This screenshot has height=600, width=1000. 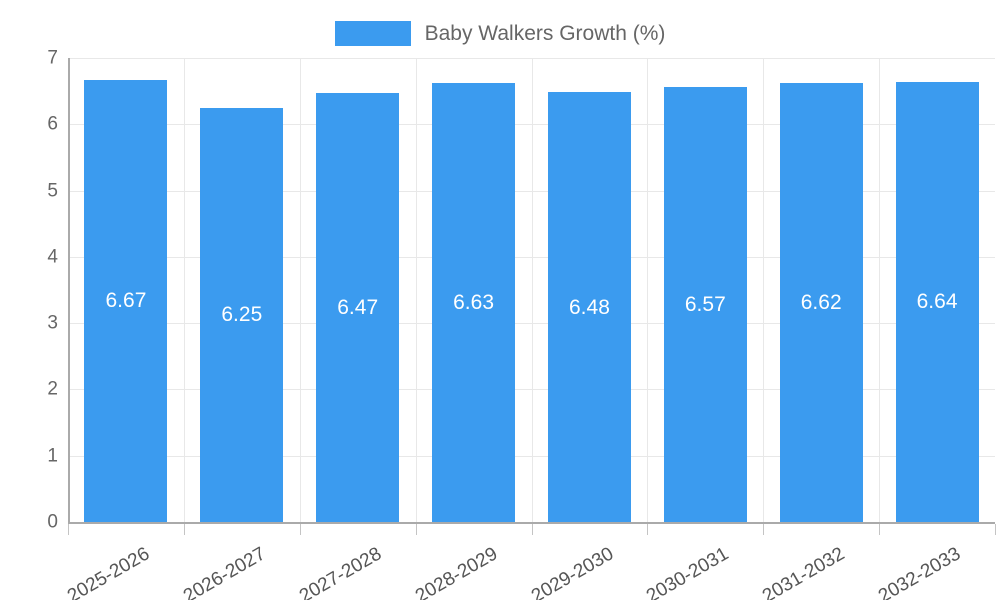 I want to click on bar-value-label: 6.47, so click(x=358, y=308).